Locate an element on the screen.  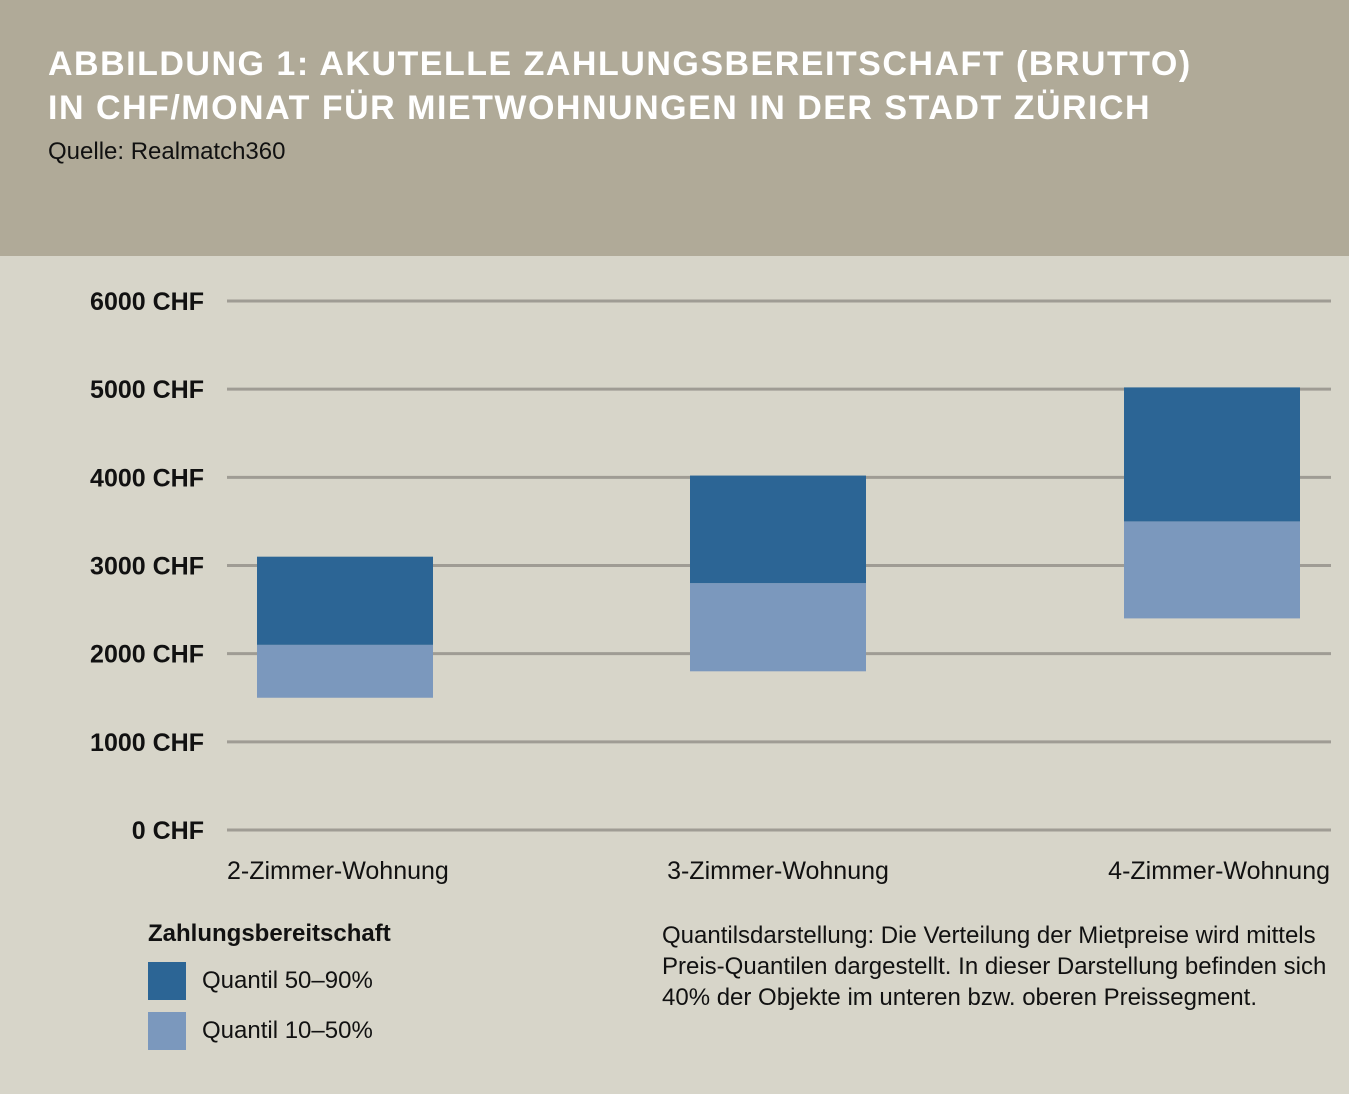
y-tick-label: 0 CHF is located at coordinates (168, 831).